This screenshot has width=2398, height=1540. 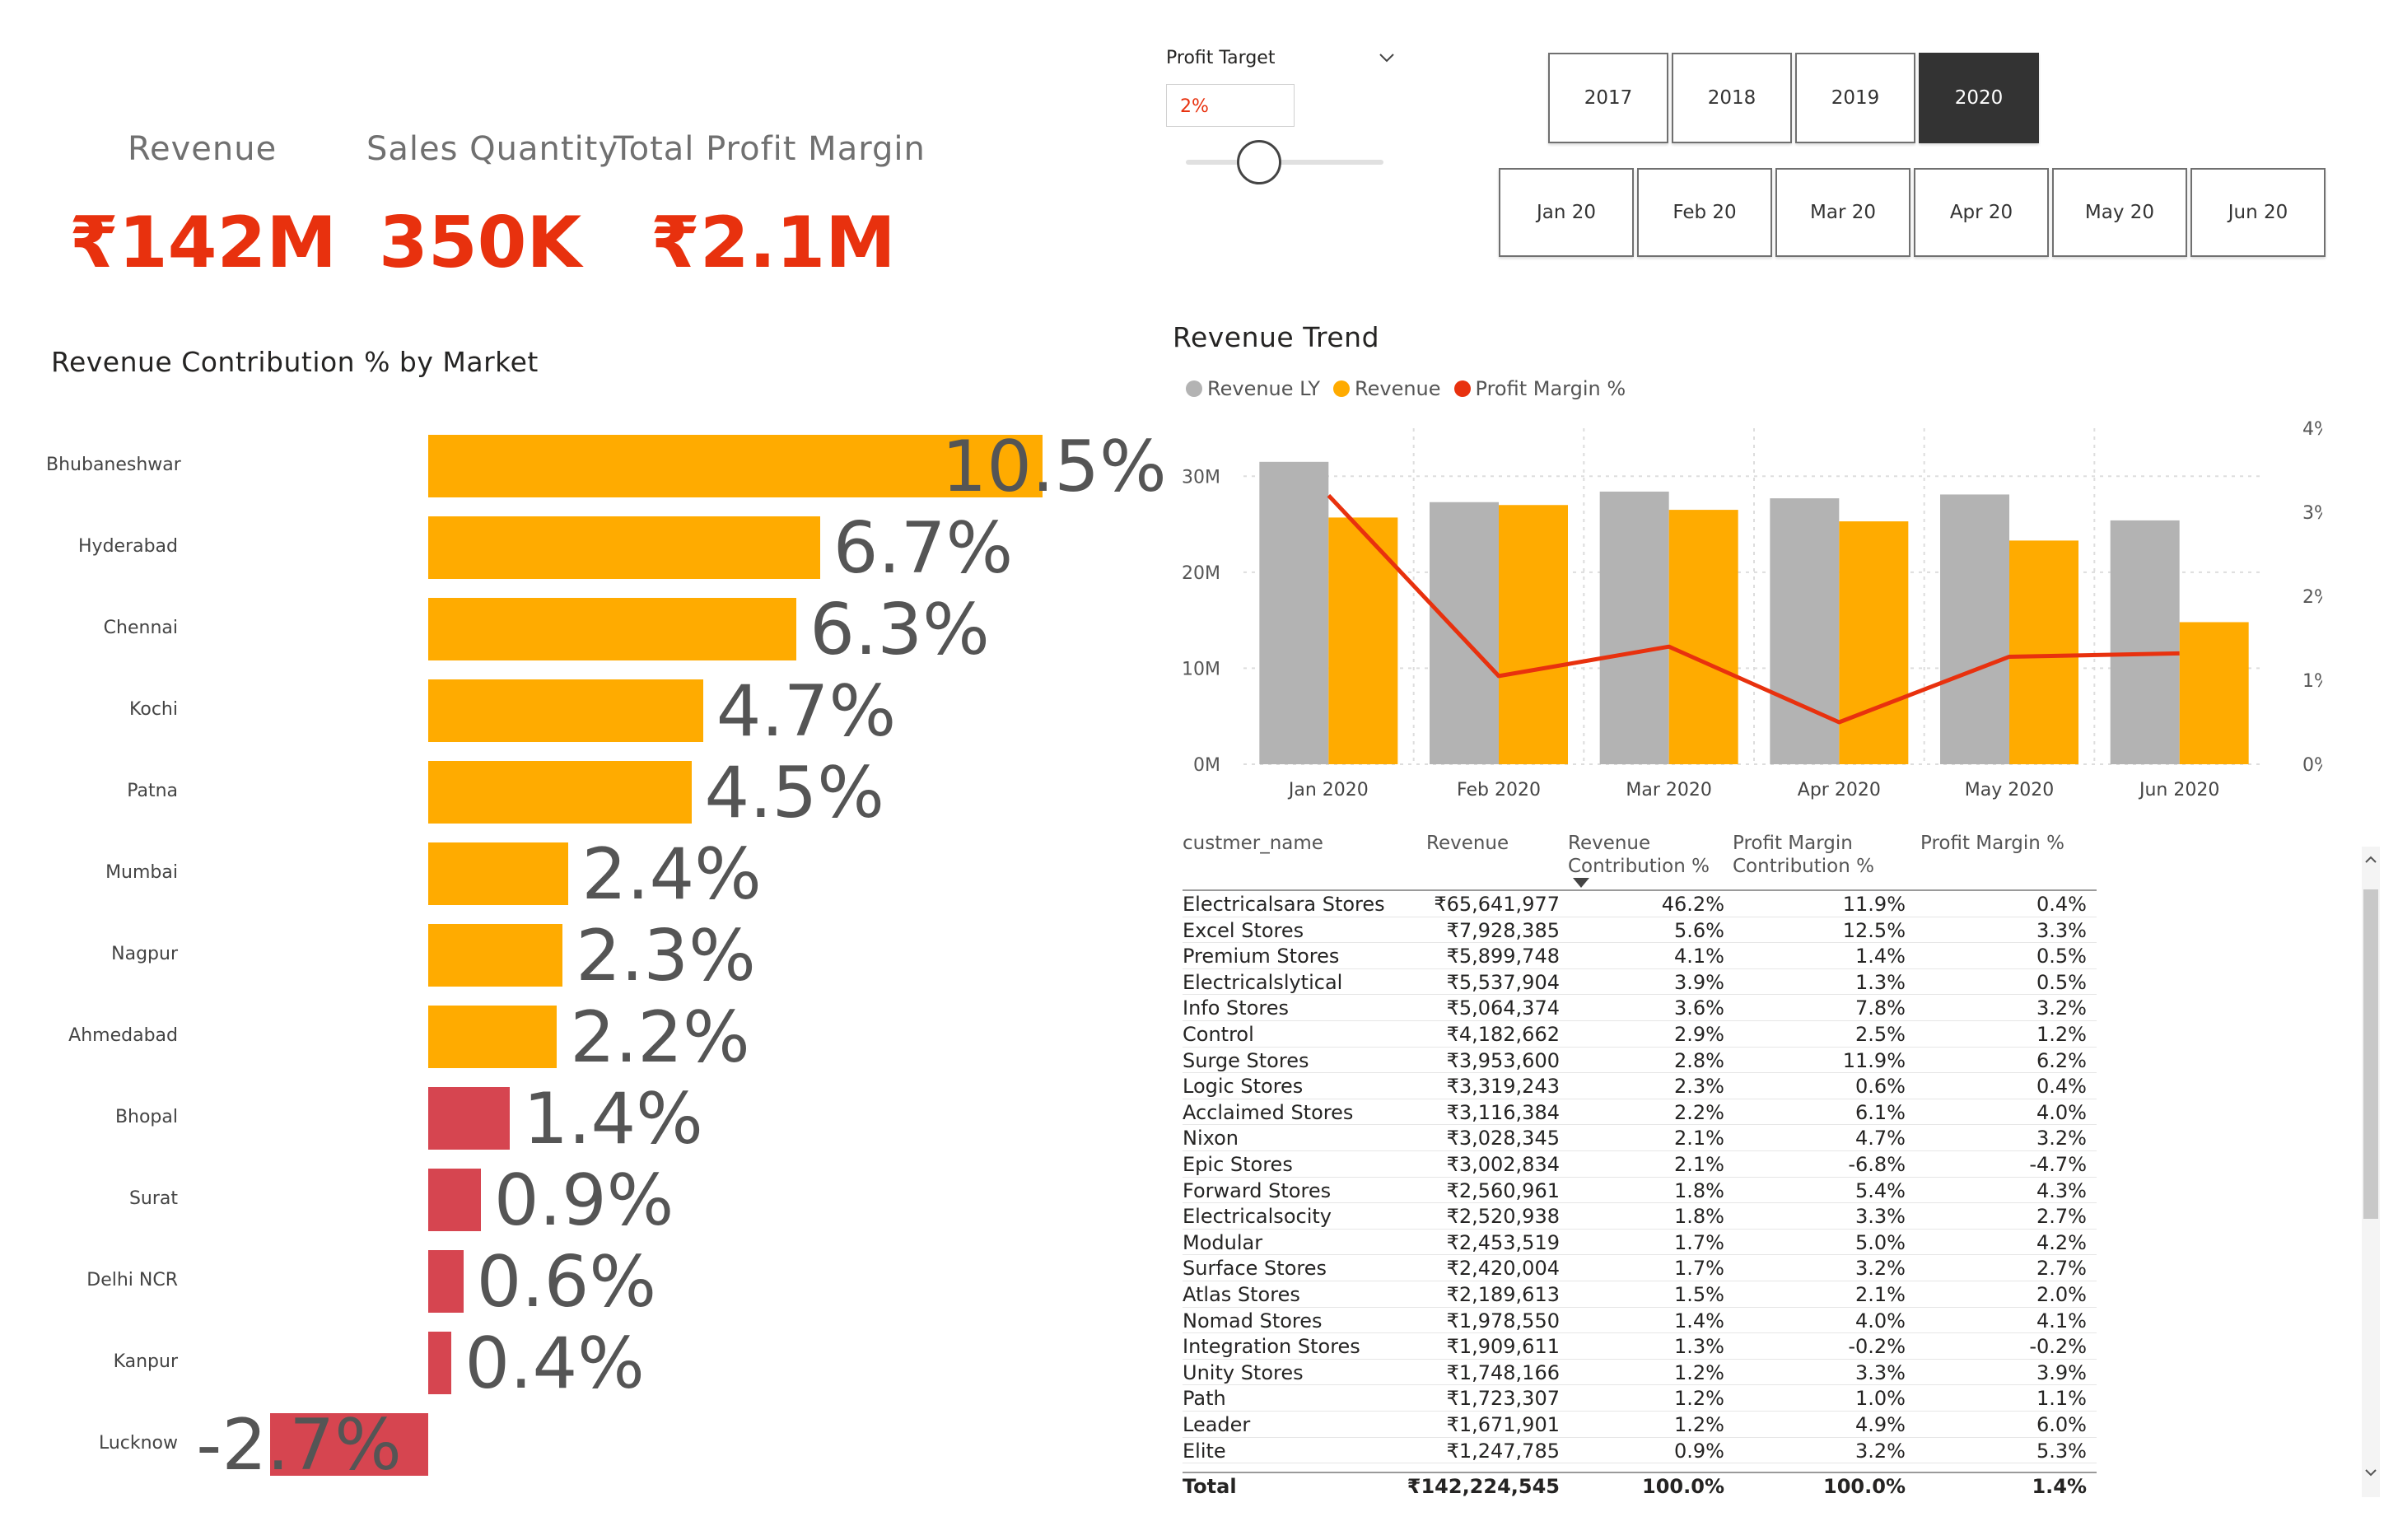 I want to click on table-total-row: Total ₹142,224,545 100.0% 100.0% 1.4%, so click(x=1640, y=1485).